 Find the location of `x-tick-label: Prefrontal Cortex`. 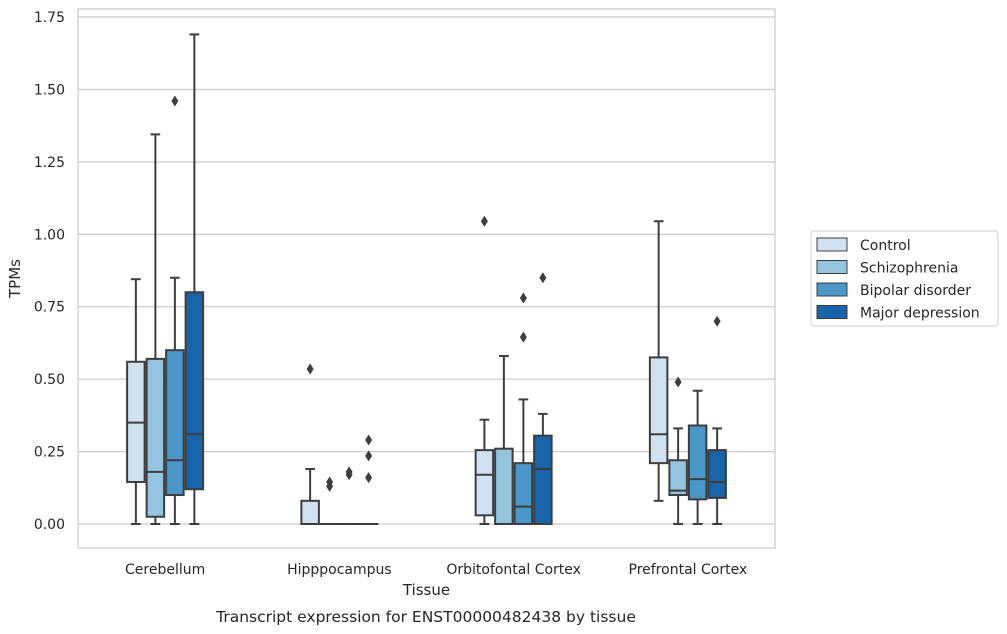

x-tick-label: Prefrontal Cortex is located at coordinates (688, 570).